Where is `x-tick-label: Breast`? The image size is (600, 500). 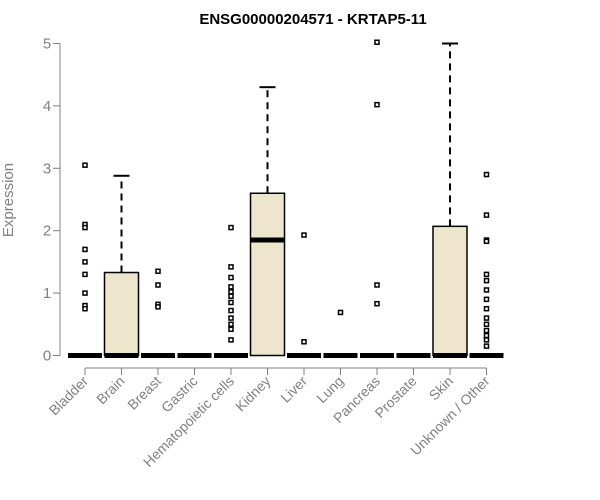
x-tick-label: Breast is located at coordinates (144, 393).